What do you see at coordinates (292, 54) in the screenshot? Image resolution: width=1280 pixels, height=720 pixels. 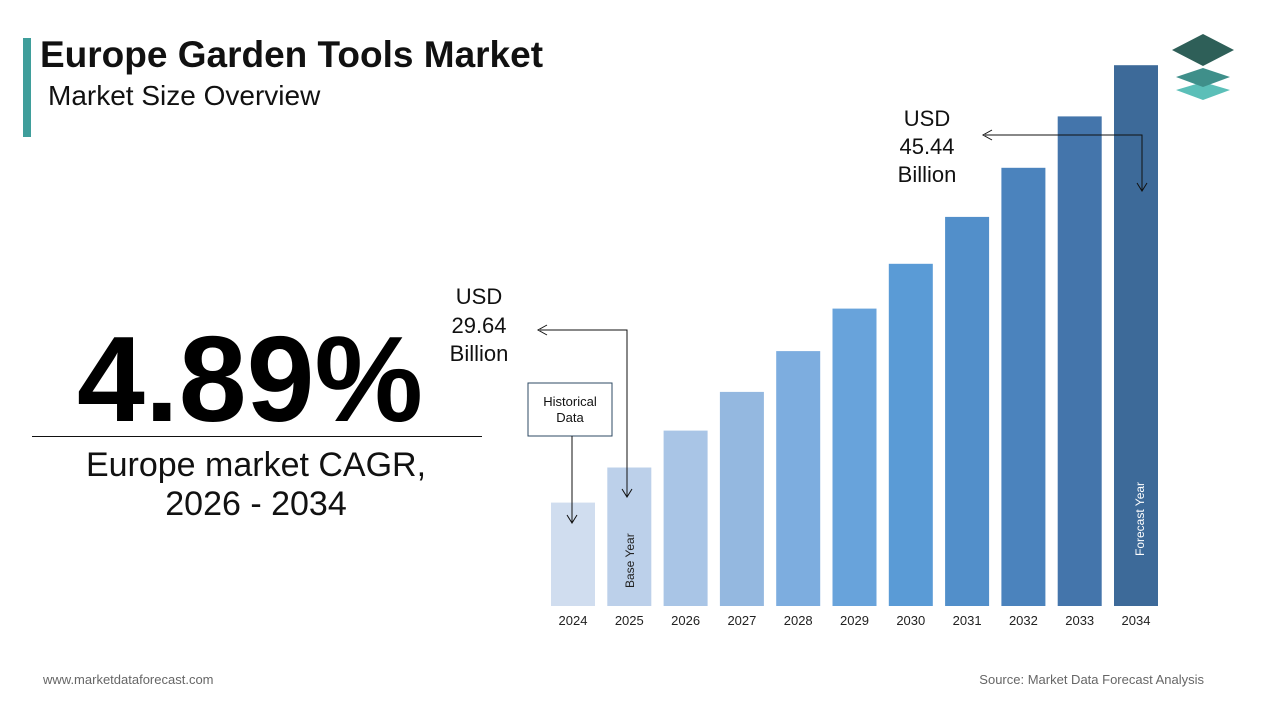 I see `page-title: Europe Garden Tools Market` at bounding box center [292, 54].